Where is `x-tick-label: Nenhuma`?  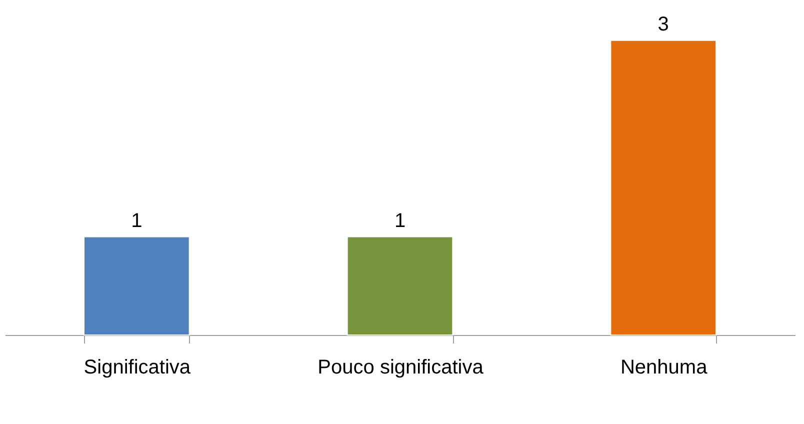
x-tick-label: Nenhuma is located at coordinates (664, 367).